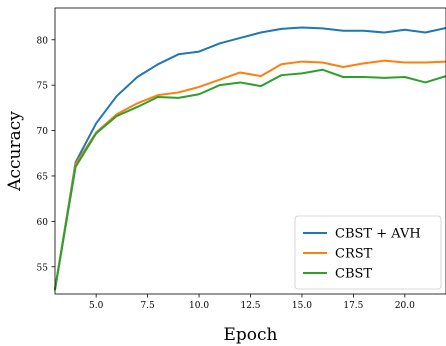  I want to click on y-axis-label: Accuracy, so click(15, 151).